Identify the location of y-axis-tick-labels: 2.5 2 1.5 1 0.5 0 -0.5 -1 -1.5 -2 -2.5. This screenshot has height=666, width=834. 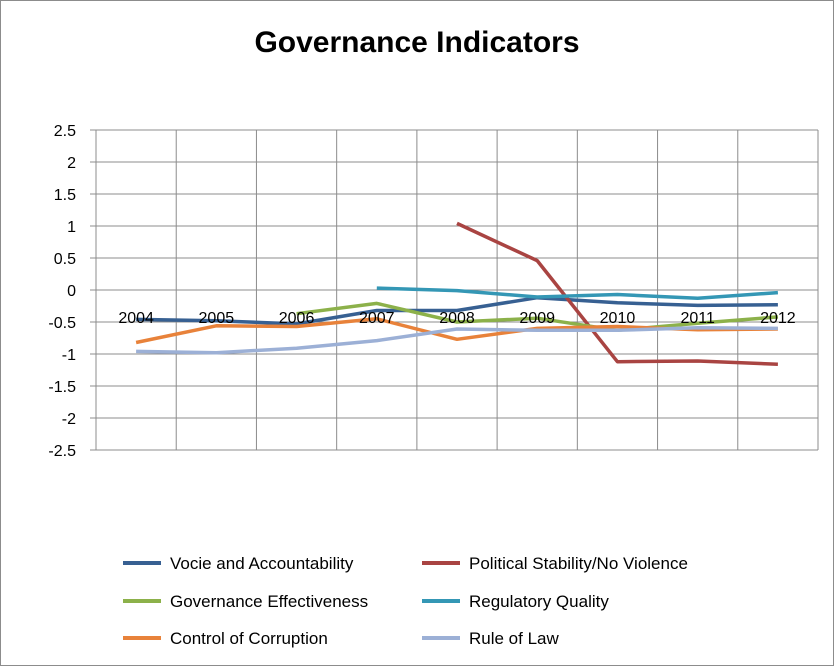
(62, 291).